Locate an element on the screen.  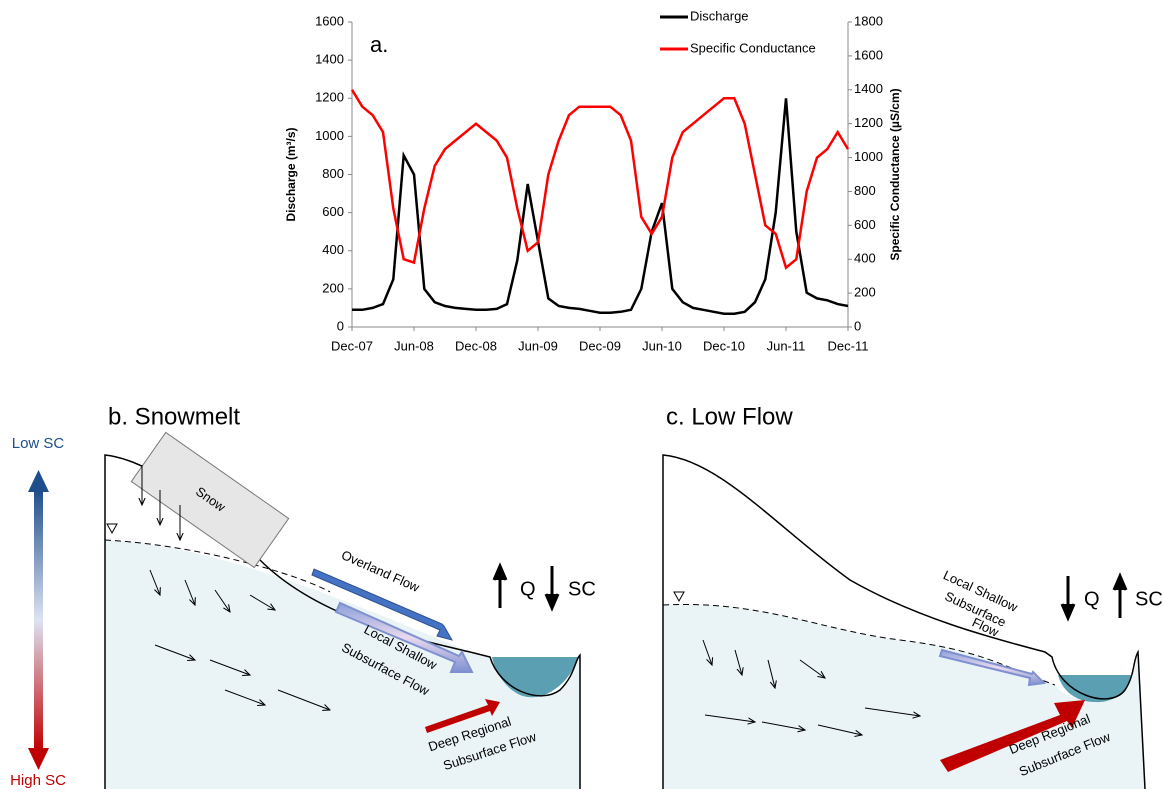
x-tick-label: Dec-11 is located at coordinates (848, 345).